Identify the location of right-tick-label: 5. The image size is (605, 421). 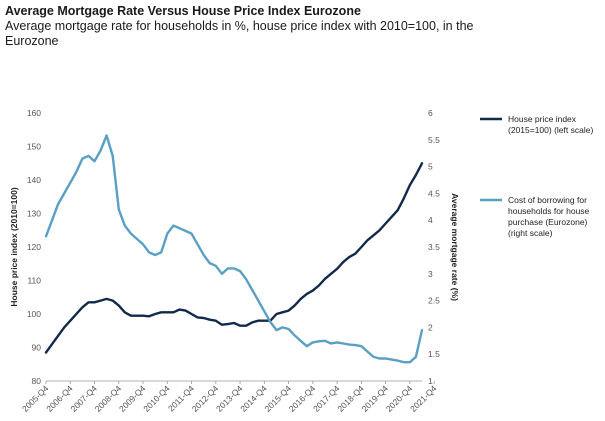
(430, 167).